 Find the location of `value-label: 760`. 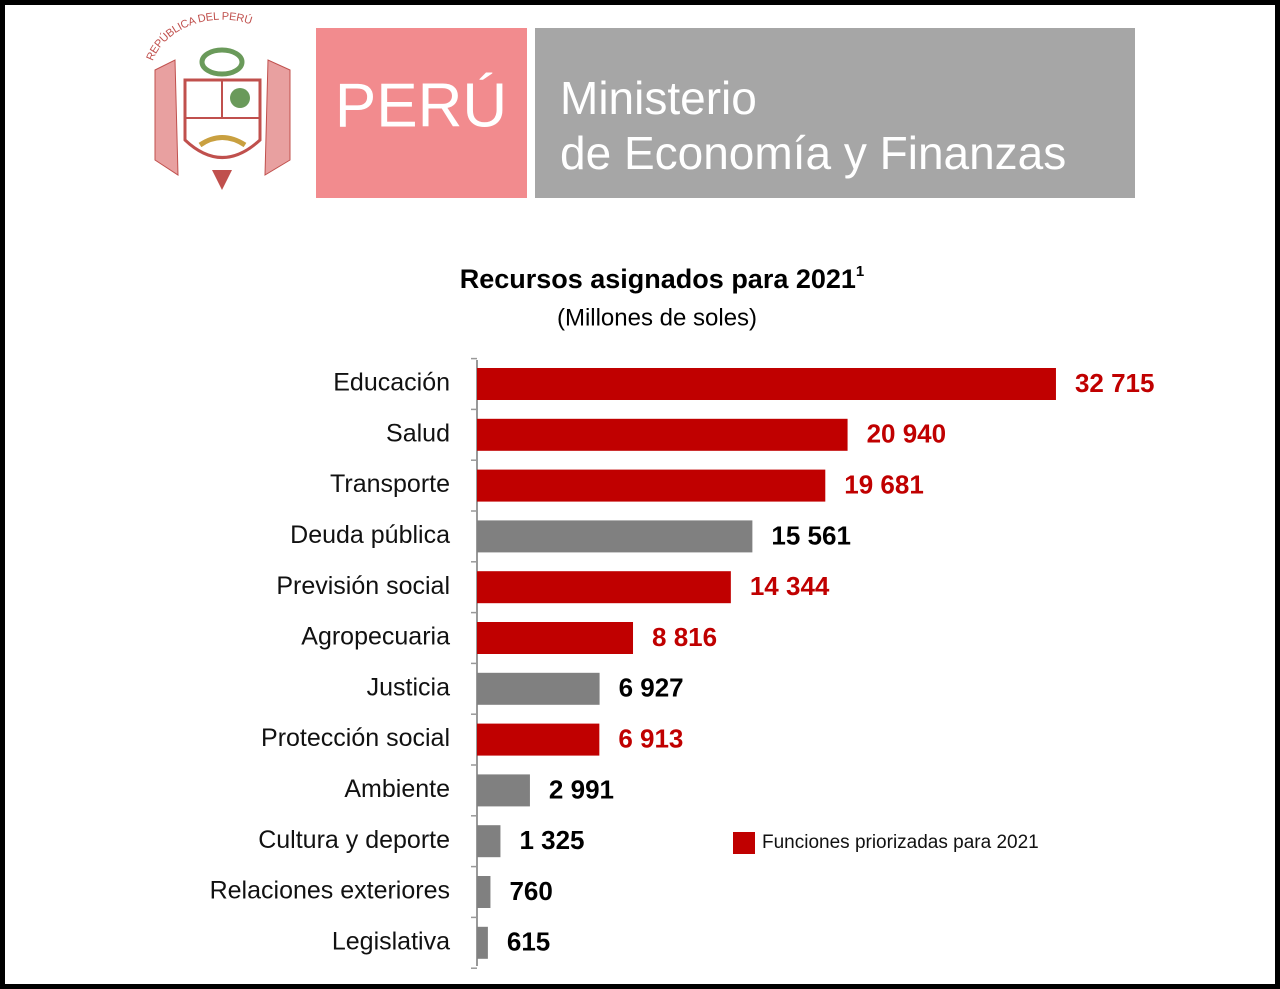

value-label: 760 is located at coordinates (530, 891).